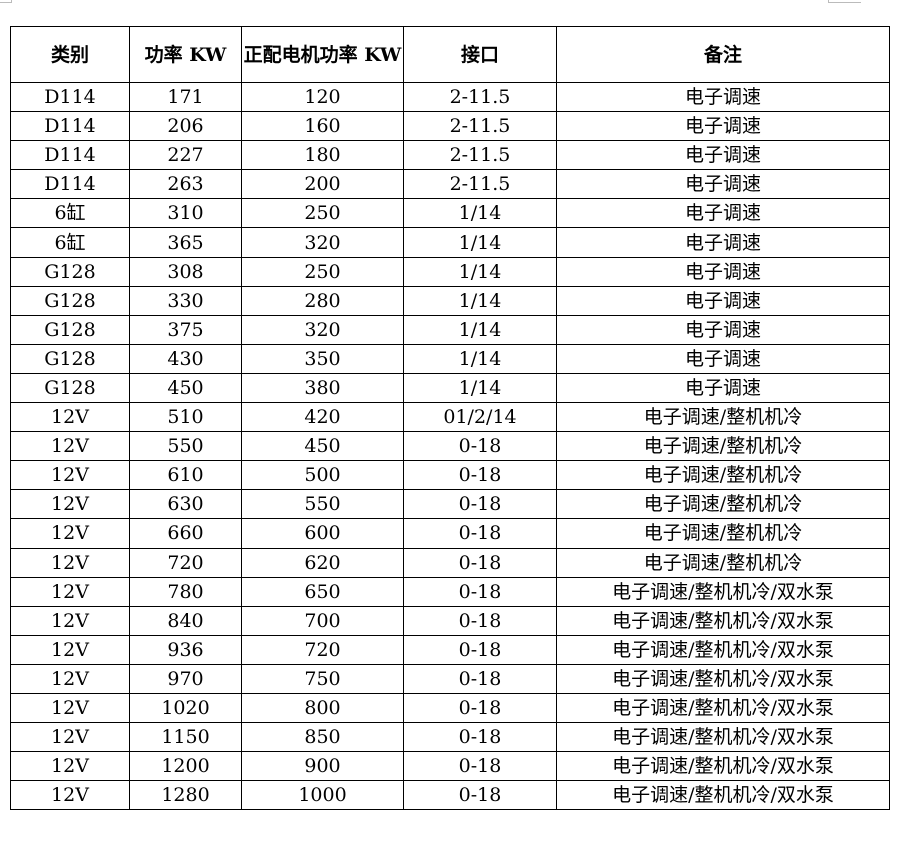  I want to click on cell-power: 450, so click(185, 388).